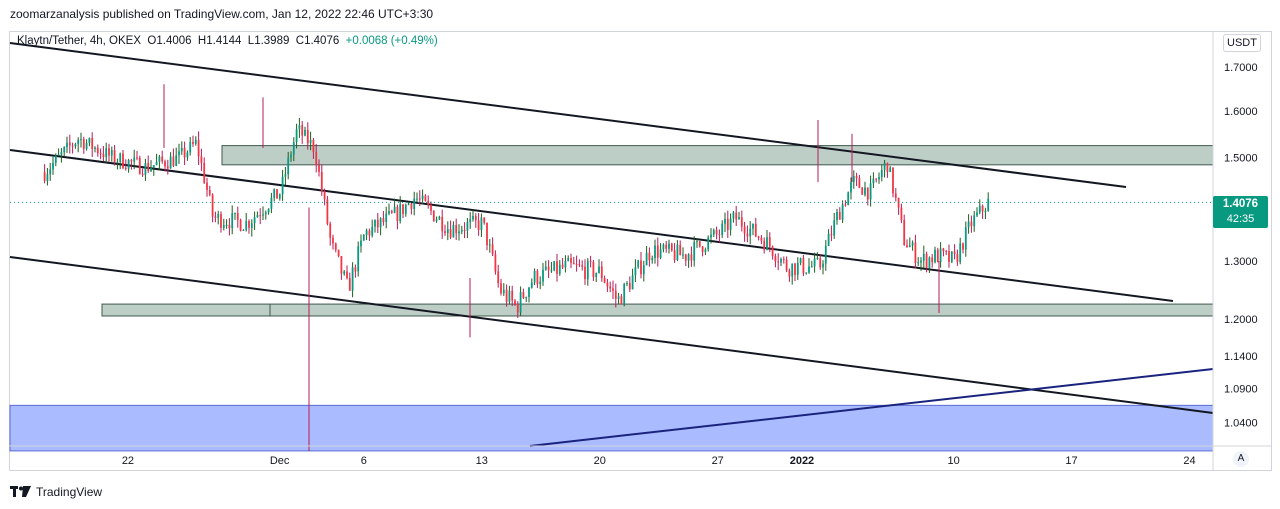 The height and width of the screenshot is (509, 1280). Describe the element at coordinates (1241, 459) in the screenshot. I see `auto-scale-button: A` at that location.